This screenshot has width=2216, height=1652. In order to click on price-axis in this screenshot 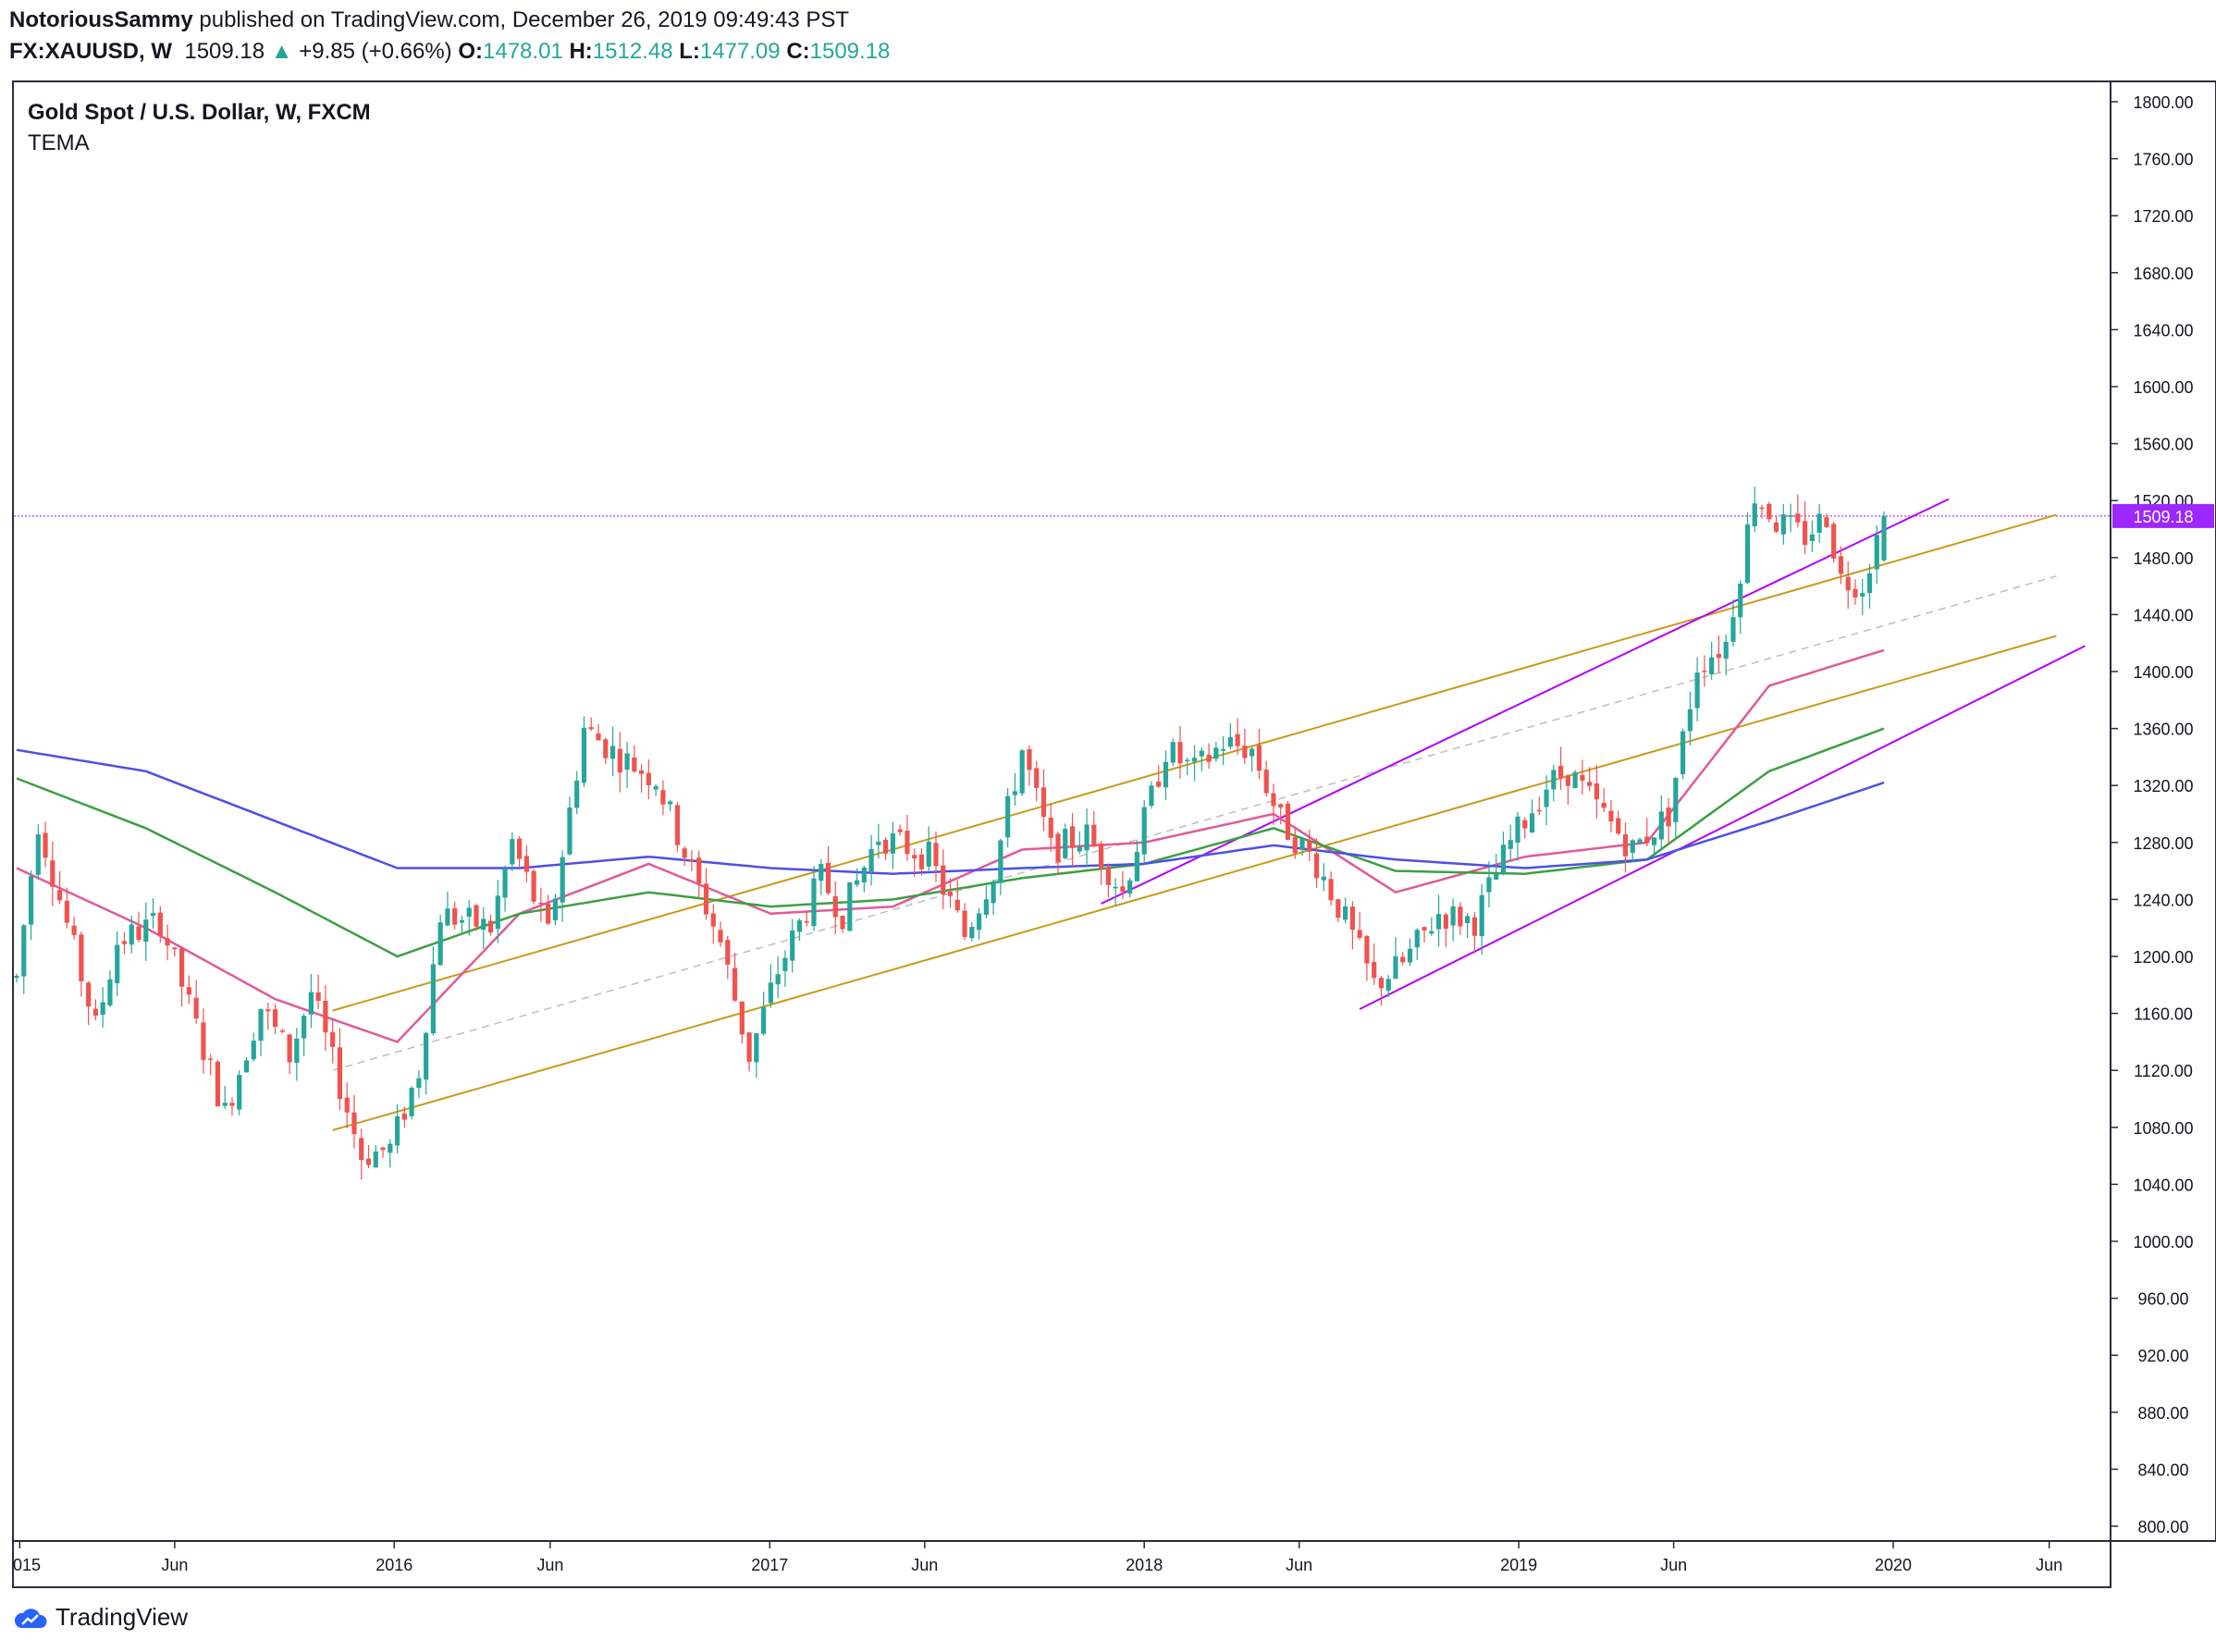, I will do `click(2163, 811)`.